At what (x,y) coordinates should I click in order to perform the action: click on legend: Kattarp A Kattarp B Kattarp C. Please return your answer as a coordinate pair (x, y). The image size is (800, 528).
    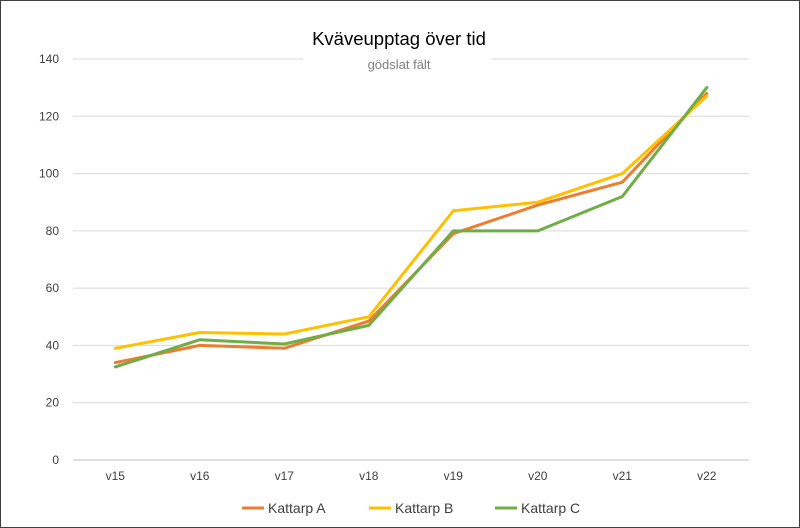
    Looking at the image, I should click on (411, 508).